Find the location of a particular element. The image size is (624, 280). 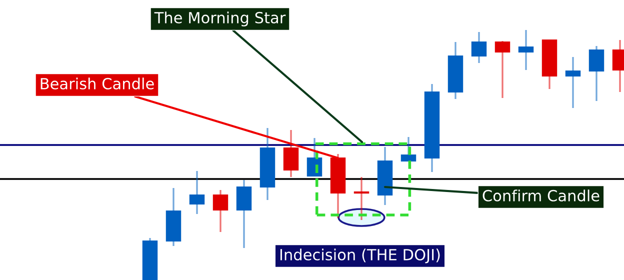

text: The Morning Star is located at coordinates (220, 19).